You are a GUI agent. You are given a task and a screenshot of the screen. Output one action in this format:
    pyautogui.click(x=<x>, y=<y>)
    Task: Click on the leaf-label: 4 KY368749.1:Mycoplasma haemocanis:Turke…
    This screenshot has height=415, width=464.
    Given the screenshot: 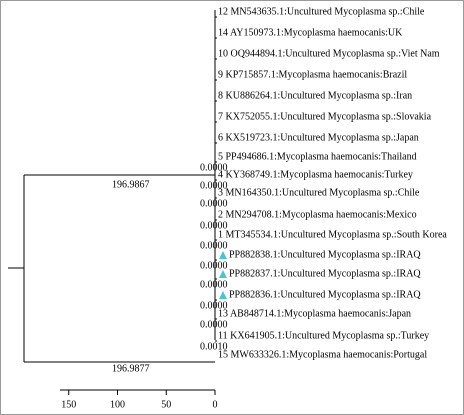 What is the action you would take?
    pyautogui.click(x=315, y=174)
    